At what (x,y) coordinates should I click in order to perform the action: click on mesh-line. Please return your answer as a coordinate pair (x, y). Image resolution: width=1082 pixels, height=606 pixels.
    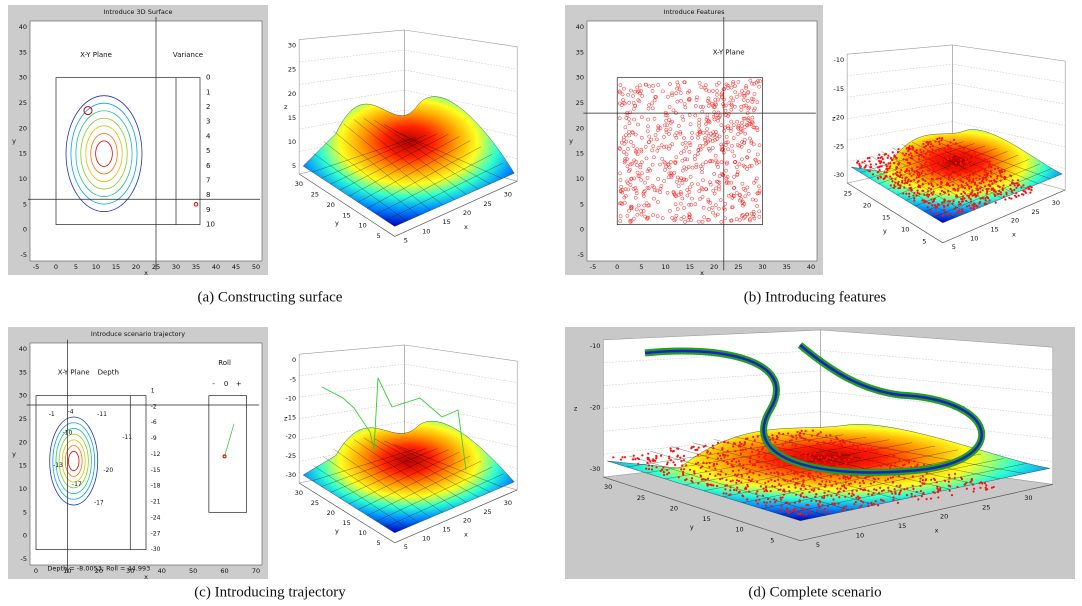
    Looking at the image, I should click on (404, 478).